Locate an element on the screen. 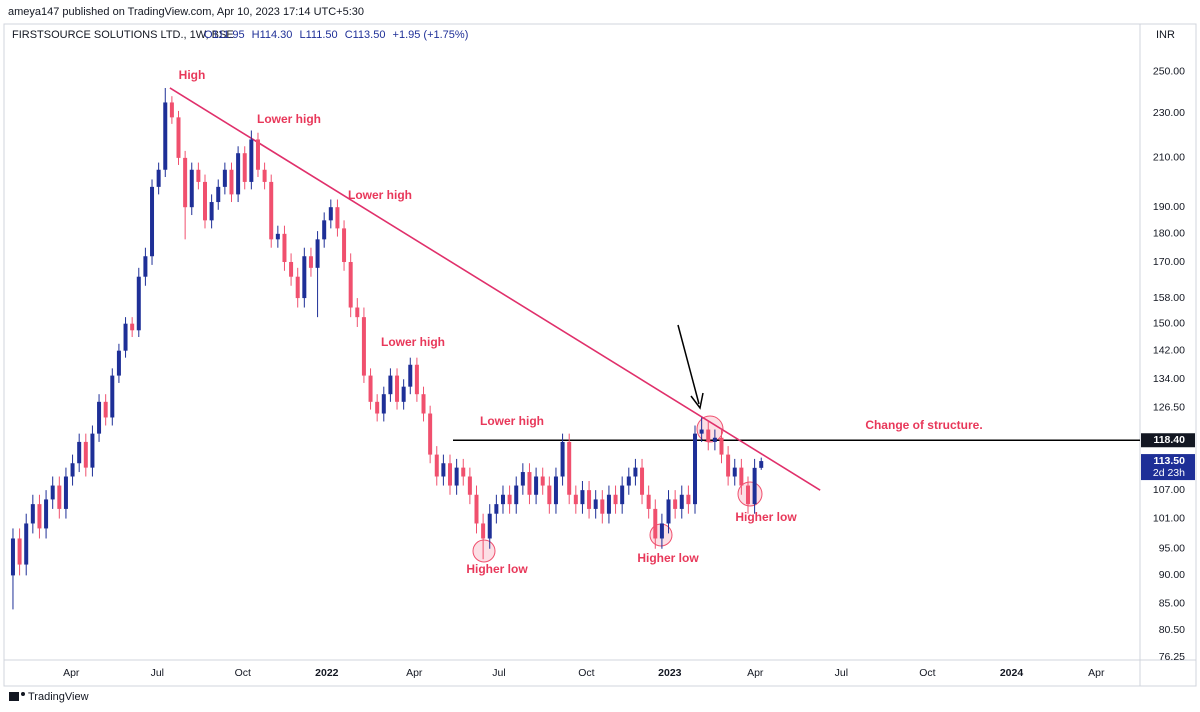  arrow-shaft is located at coordinates (688, 364).